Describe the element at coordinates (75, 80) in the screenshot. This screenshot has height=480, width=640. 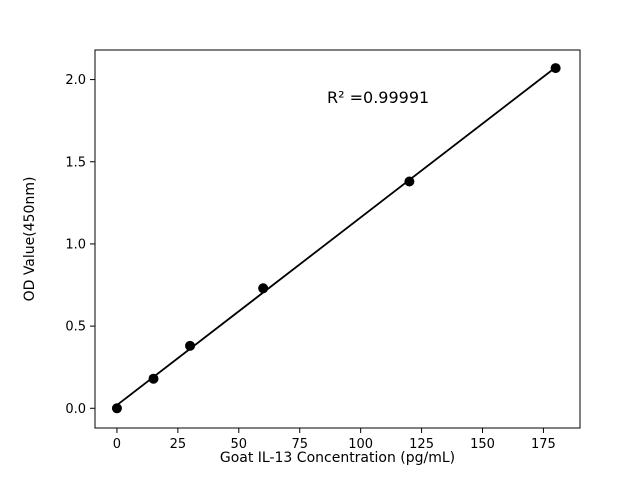
I see `y-tick-label: 2.0` at that location.